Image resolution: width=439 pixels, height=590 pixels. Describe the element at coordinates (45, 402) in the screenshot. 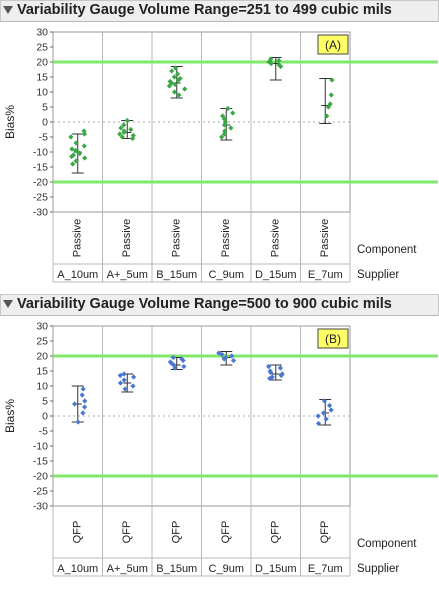

I see `y-tick-label: 5` at that location.